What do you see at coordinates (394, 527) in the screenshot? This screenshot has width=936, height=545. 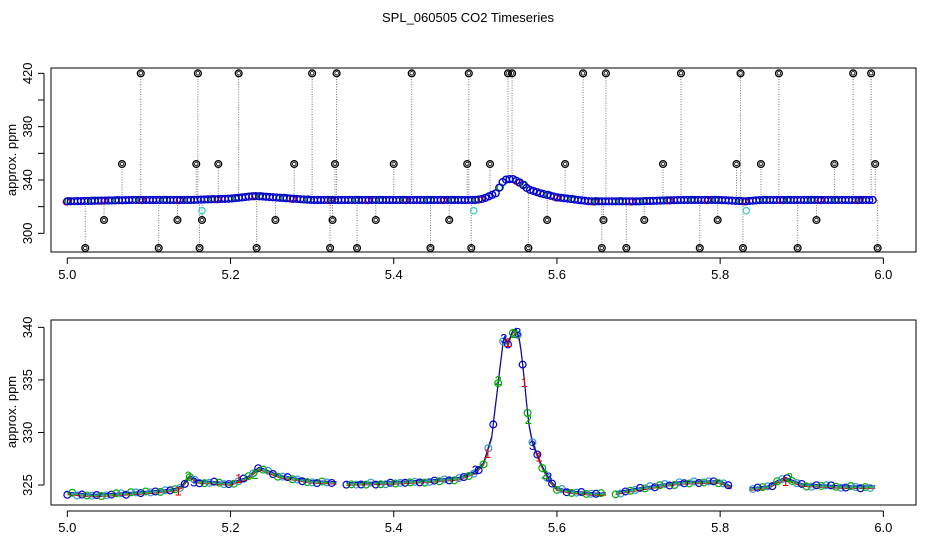 I see `bottom-x-tick-label: 5.4` at bounding box center [394, 527].